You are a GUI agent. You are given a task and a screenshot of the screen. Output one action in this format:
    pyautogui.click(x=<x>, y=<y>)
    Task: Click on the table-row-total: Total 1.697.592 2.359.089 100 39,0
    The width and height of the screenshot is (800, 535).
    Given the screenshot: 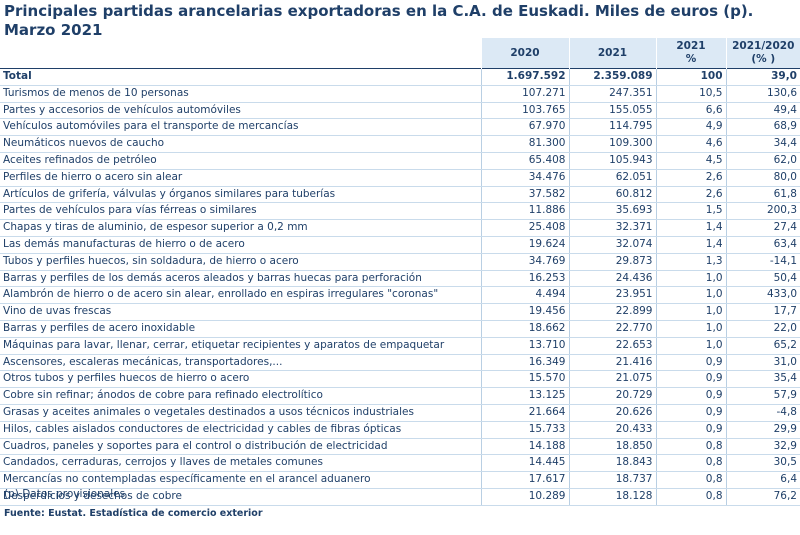 What is the action you would take?
    pyautogui.click(x=400, y=77)
    